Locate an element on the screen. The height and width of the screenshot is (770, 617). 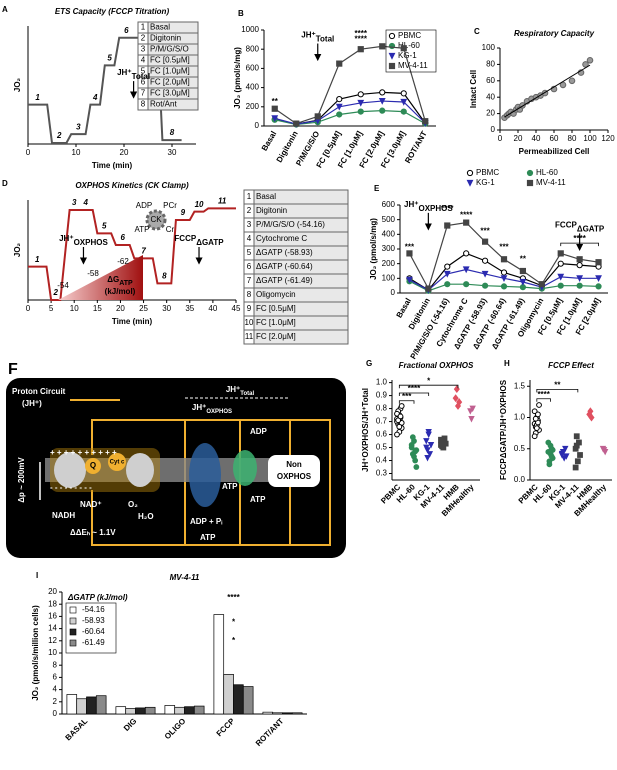
bracket is located at coordinates (428, 386).